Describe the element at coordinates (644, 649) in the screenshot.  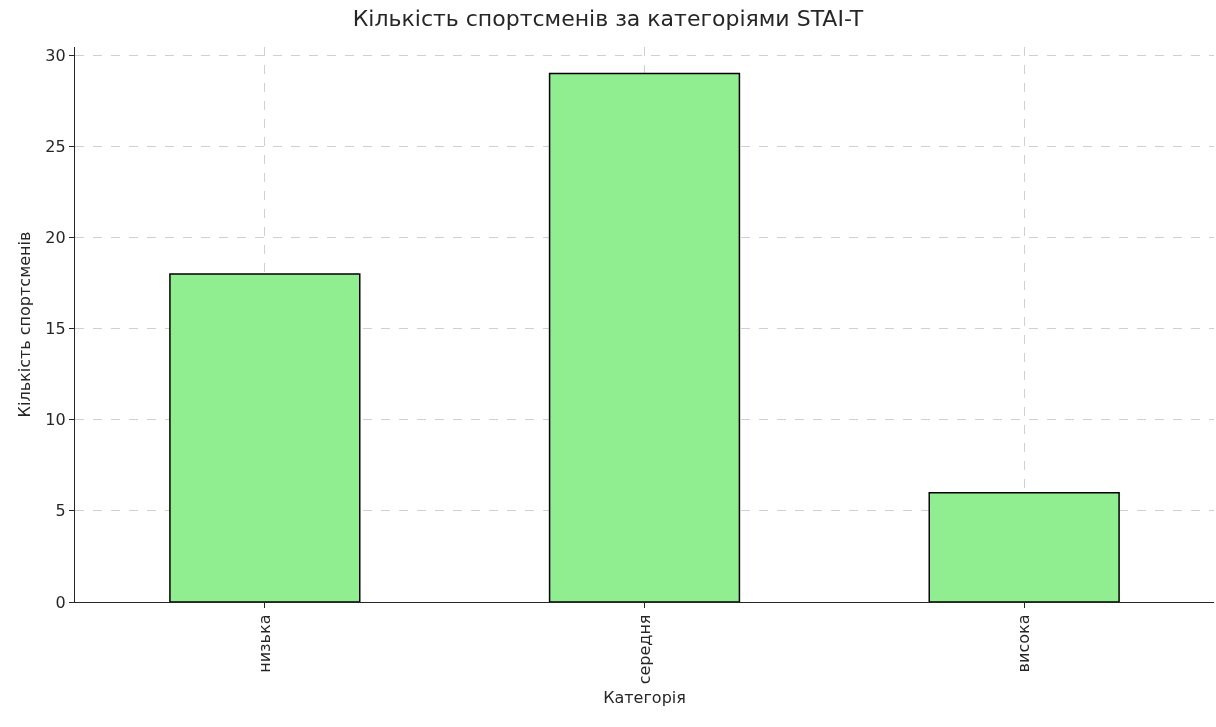
I see `x-tick-label: середня` at that location.